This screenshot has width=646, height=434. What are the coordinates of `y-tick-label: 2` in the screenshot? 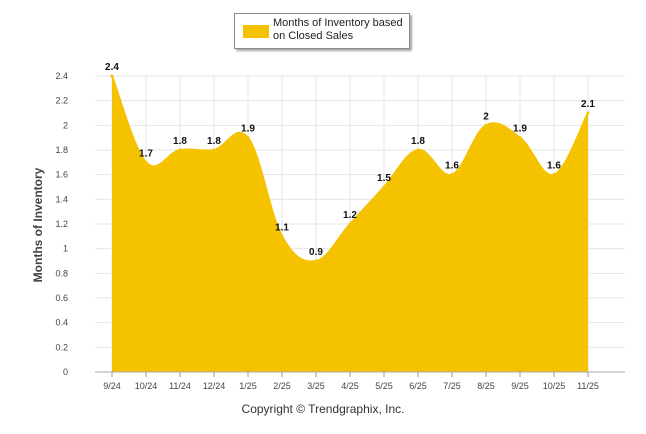 It's located at (65, 125).